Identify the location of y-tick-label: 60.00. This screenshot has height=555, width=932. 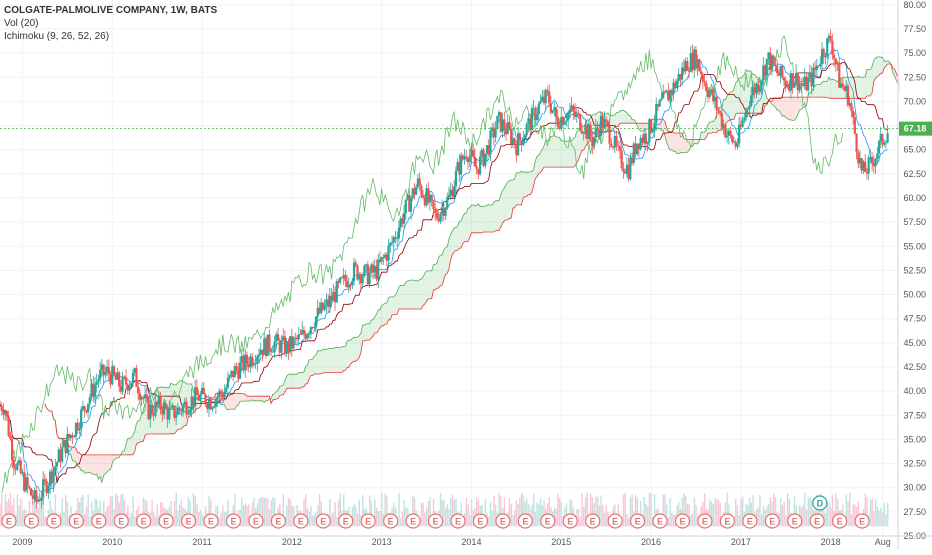
(914, 198).